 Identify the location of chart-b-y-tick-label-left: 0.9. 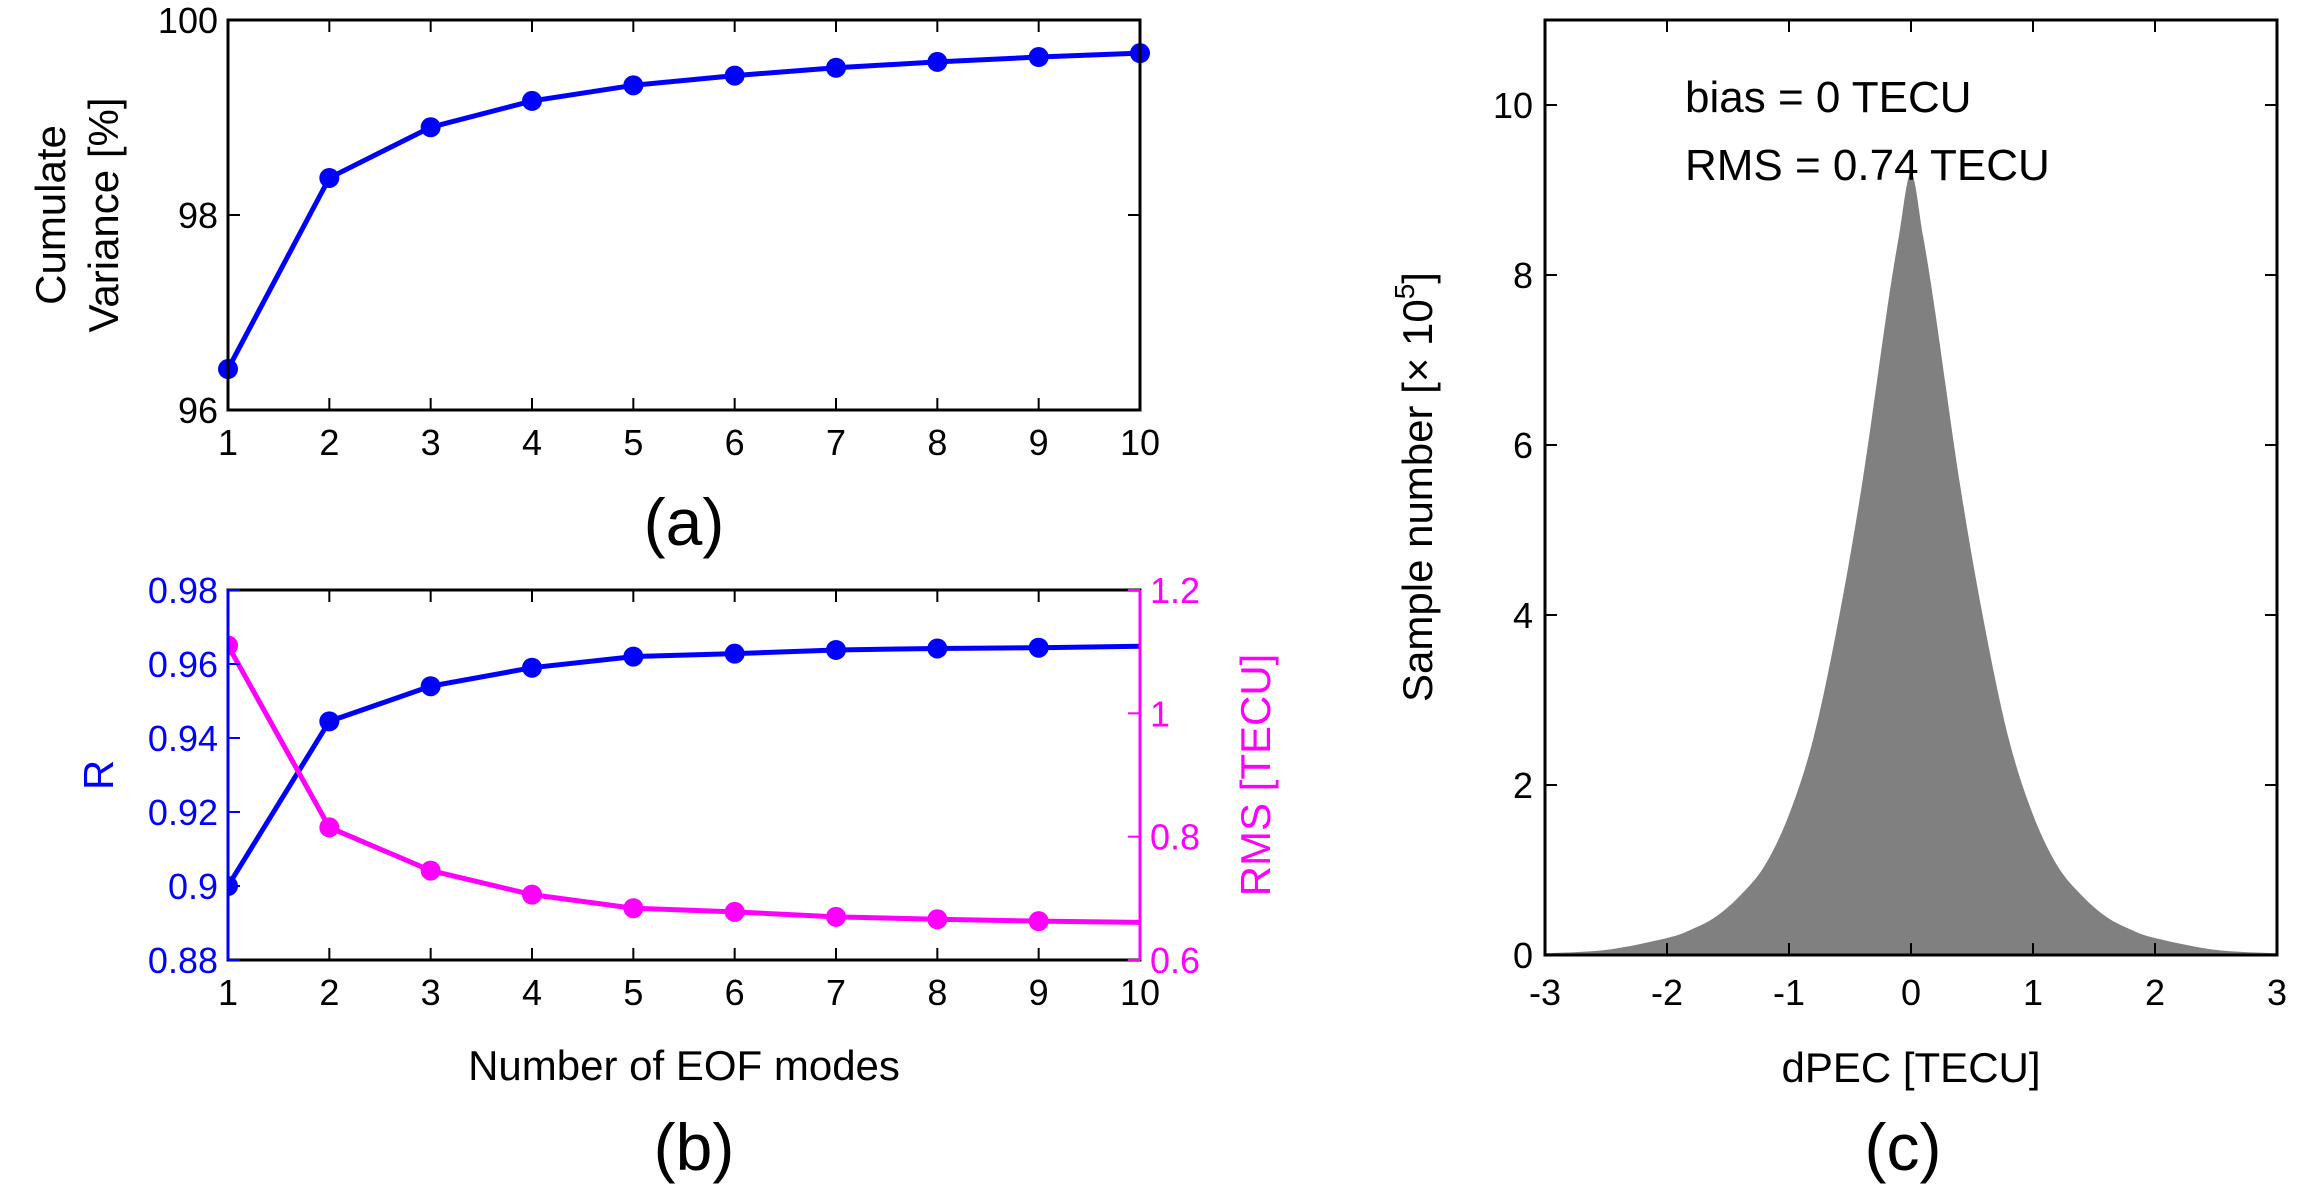
(193, 886).